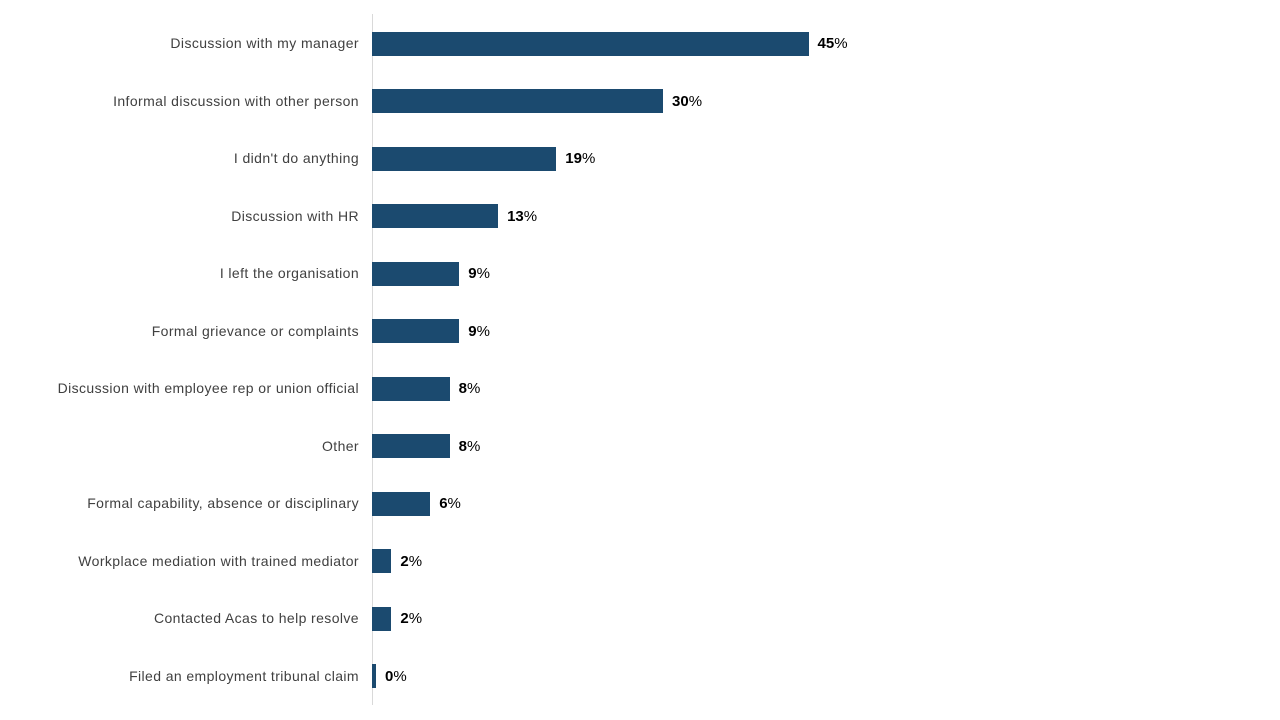 Image resolution: width=1280 pixels, height=720 pixels. What do you see at coordinates (340, 445) in the screenshot?
I see `category-label: Other` at bounding box center [340, 445].